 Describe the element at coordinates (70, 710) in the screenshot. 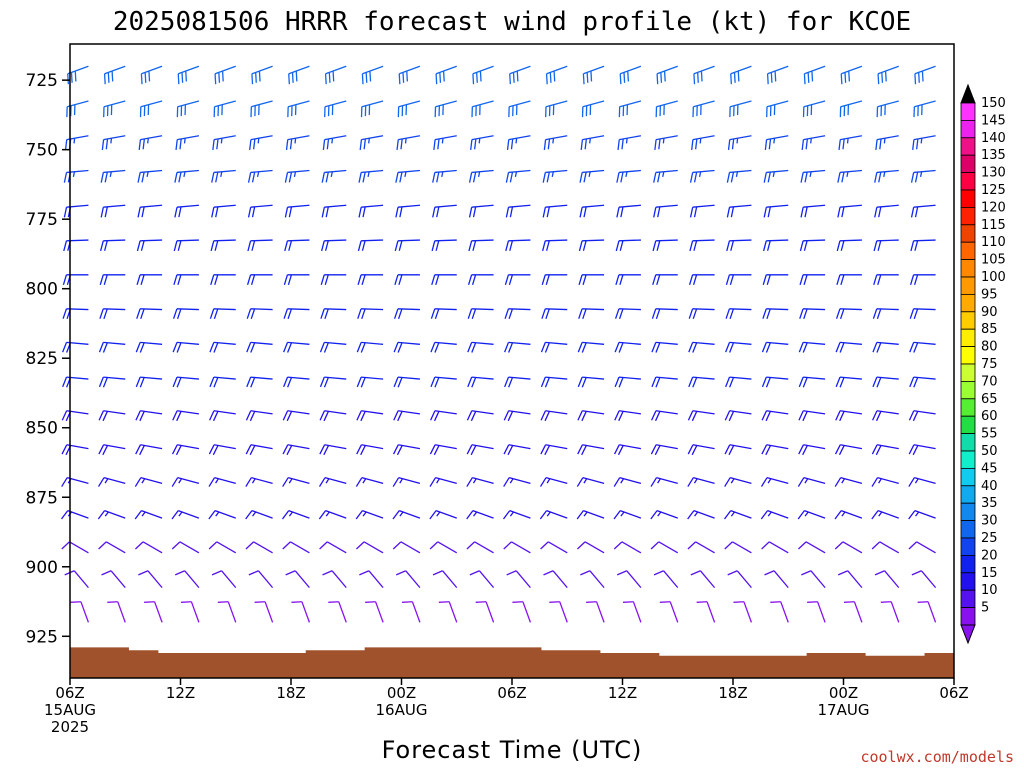

I see `x-tick-label: 15AUG` at that location.